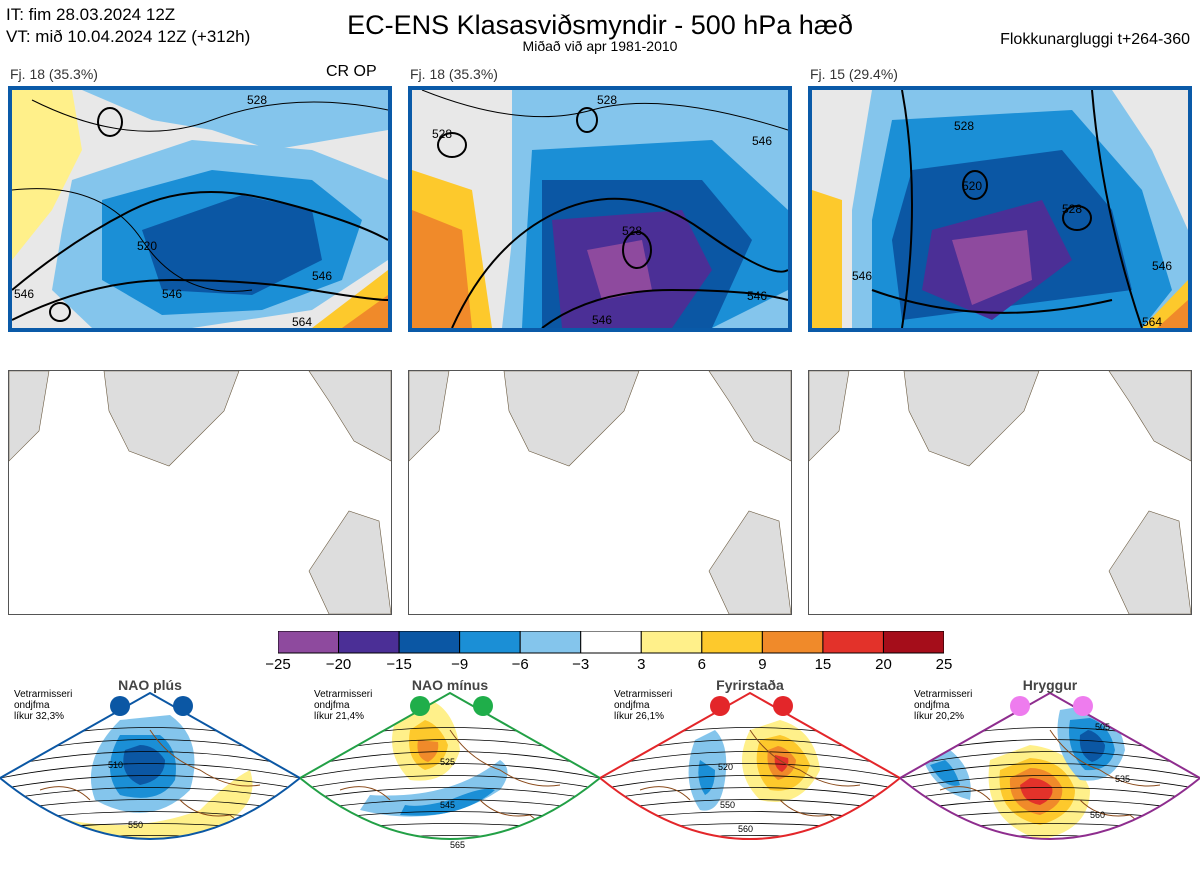 This screenshot has width=1200, height=871. I want to click on cluster-map-1: 520 528 546 546 546 564, so click(200, 209).